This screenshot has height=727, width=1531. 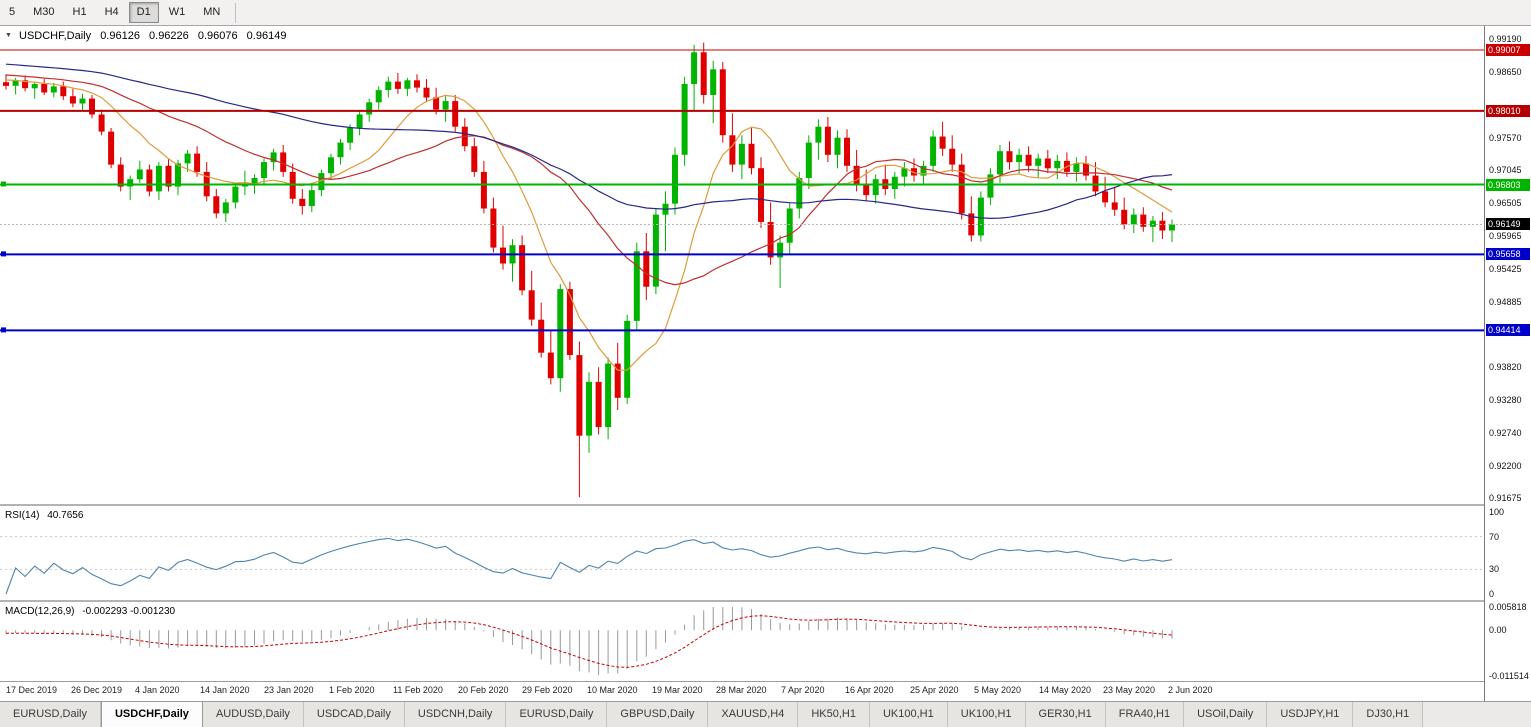 I want to click on price-axis-label: 0.91675, so click(x=1505, y=498).